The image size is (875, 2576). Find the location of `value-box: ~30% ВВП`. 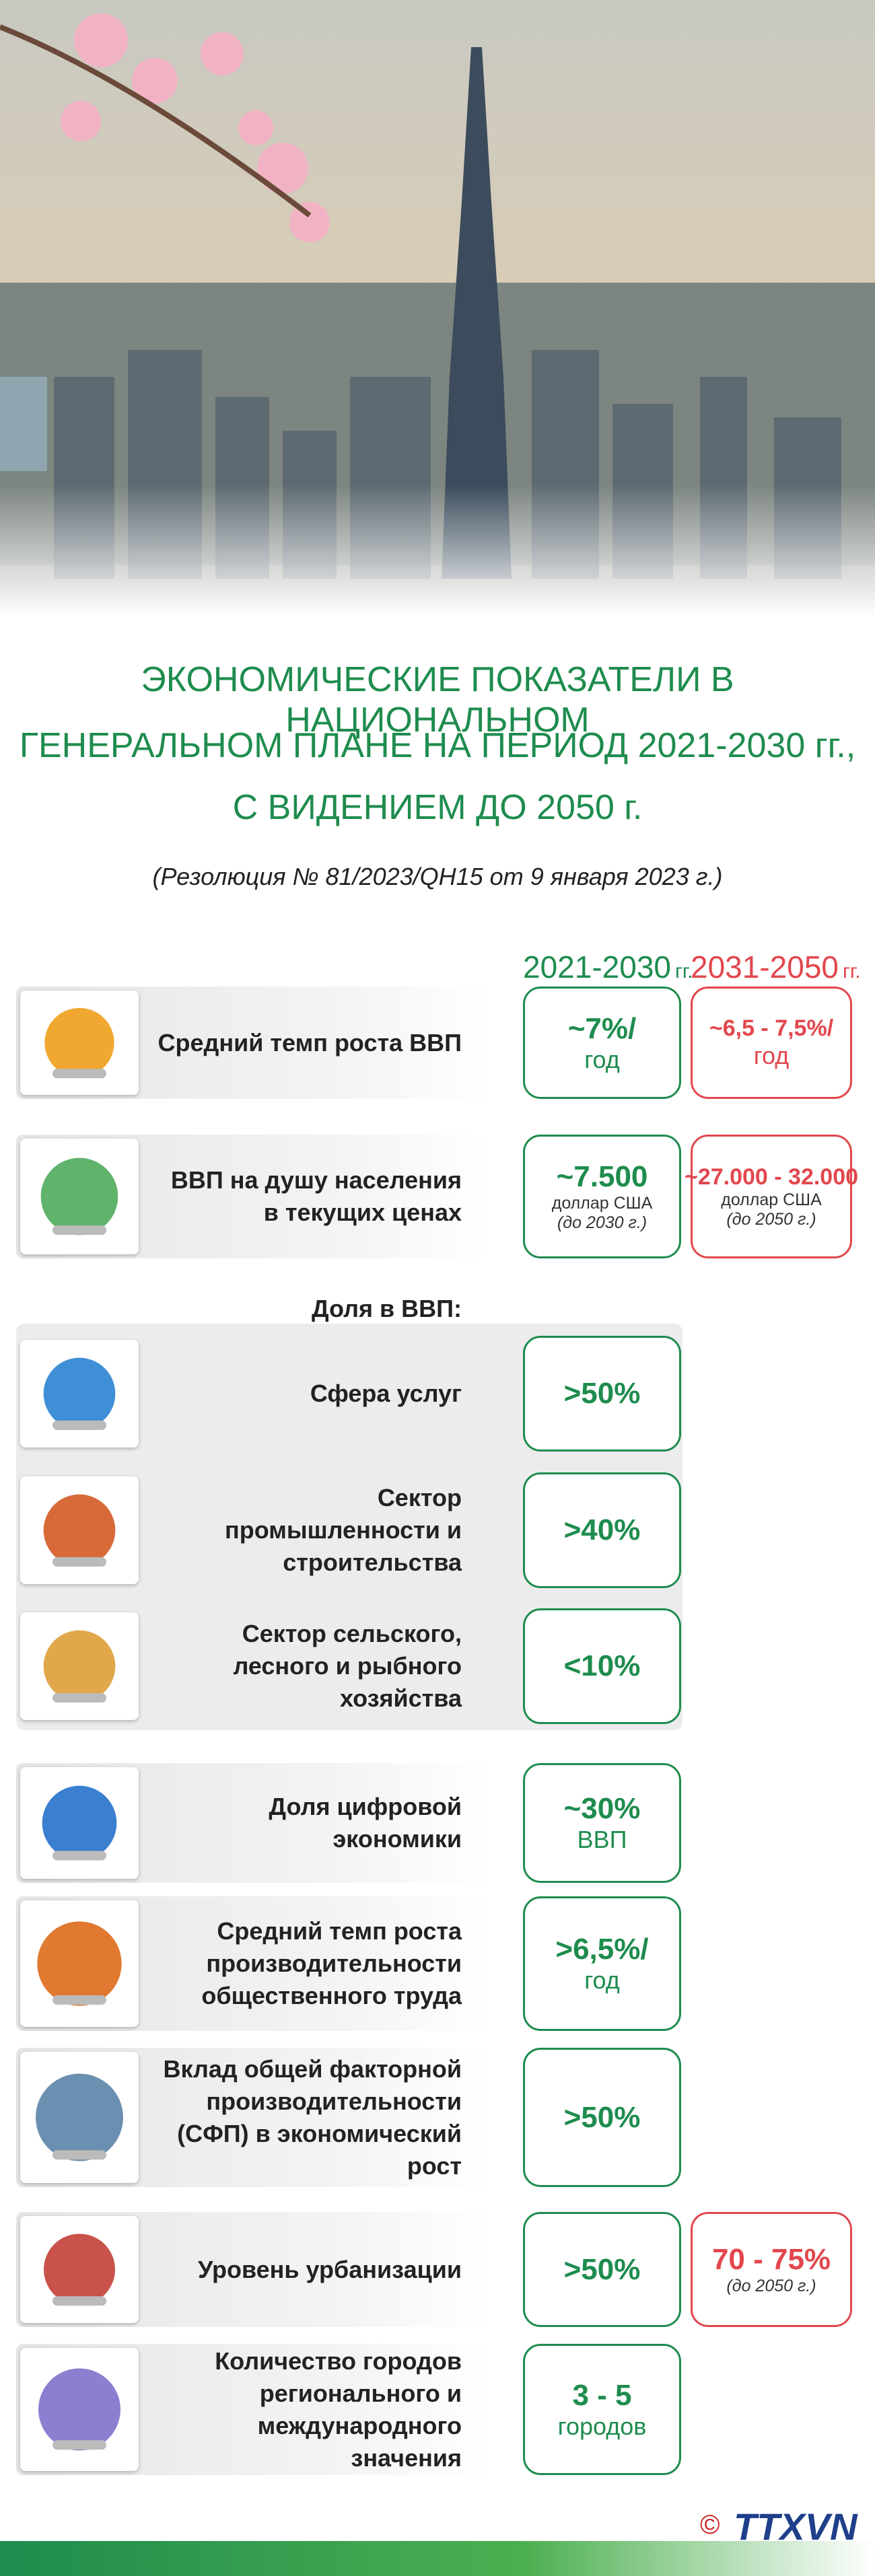

value-box: ~30% ВВП is located at coordinates (602, 1823).